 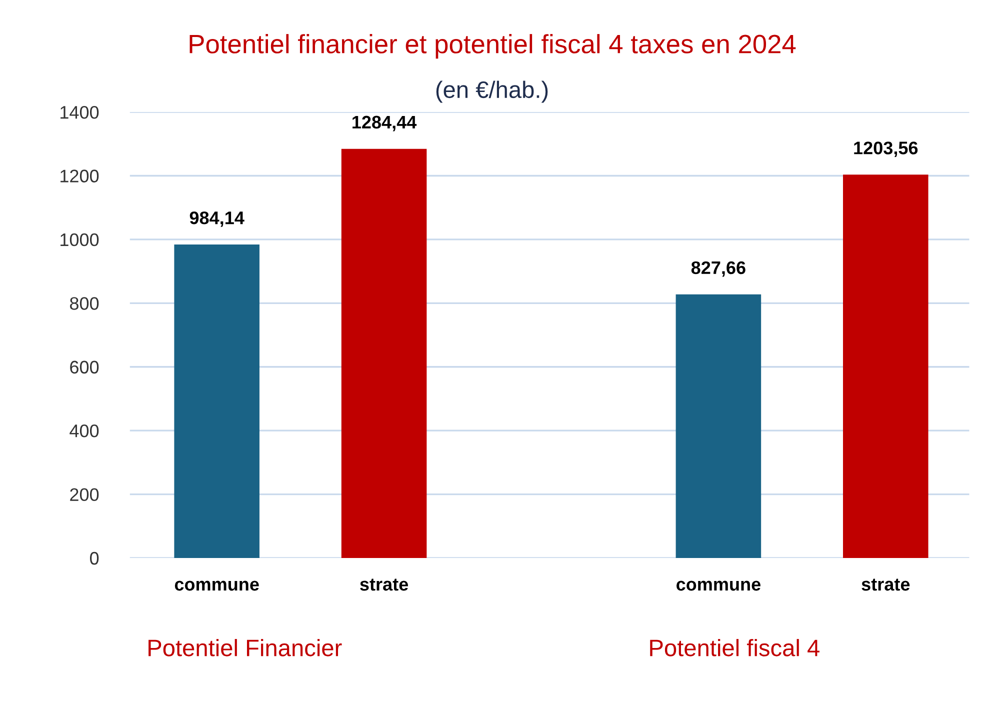 What do you see at coordinates (245, 647) in the screenshot?
I see `text: Potentiel Financier` at bounding box center [245, 647].